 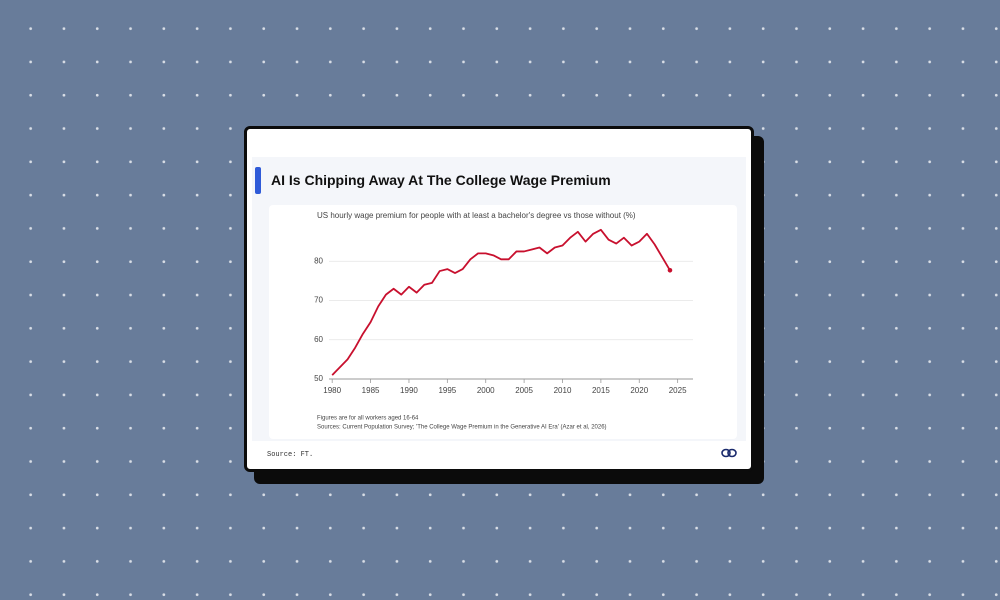 I want to click on y-tick-label: 50, so click(x=318, y=378).